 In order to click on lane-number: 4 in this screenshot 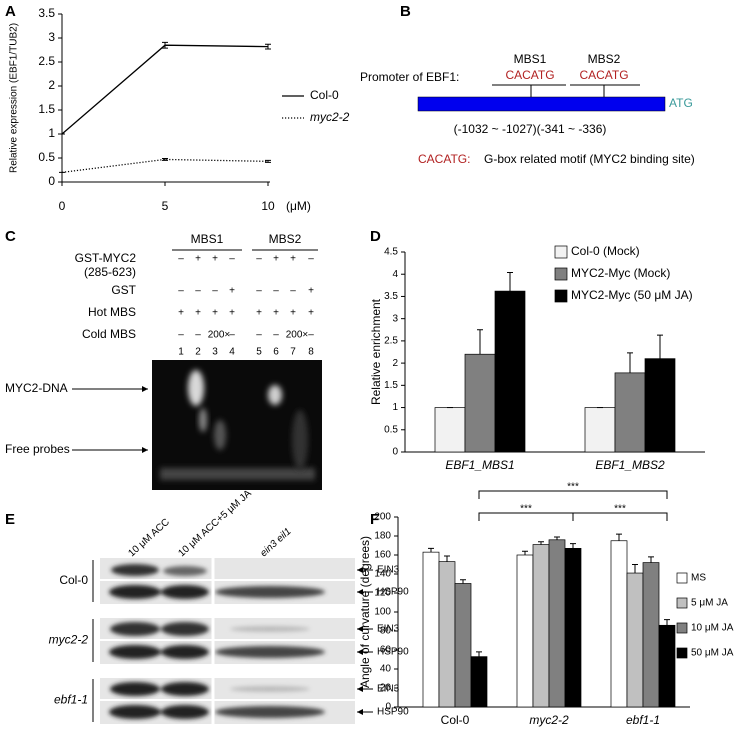, I will do `click(232, 352)`.